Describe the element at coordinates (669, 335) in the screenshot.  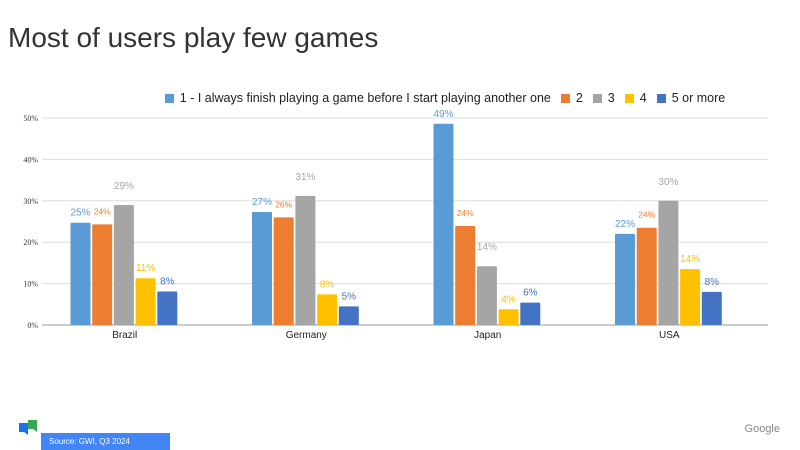
I see `x-tick-label: USA` at that location.